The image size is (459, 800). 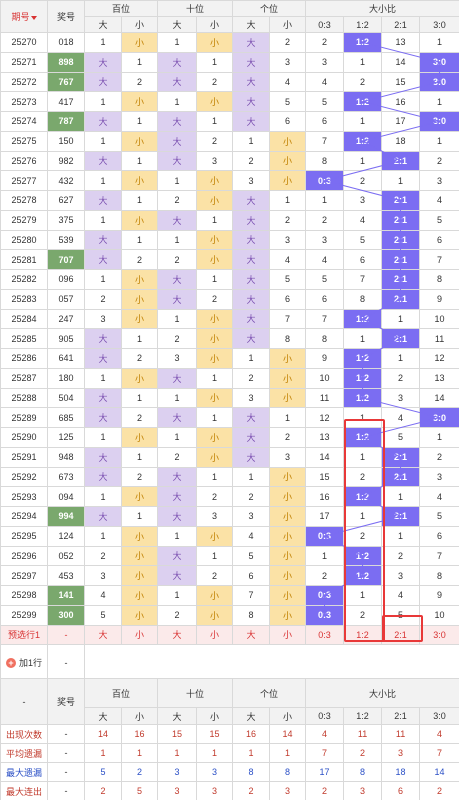 I want to click on ratio-hit-cell: 0:3, so click(x=325, y=615).